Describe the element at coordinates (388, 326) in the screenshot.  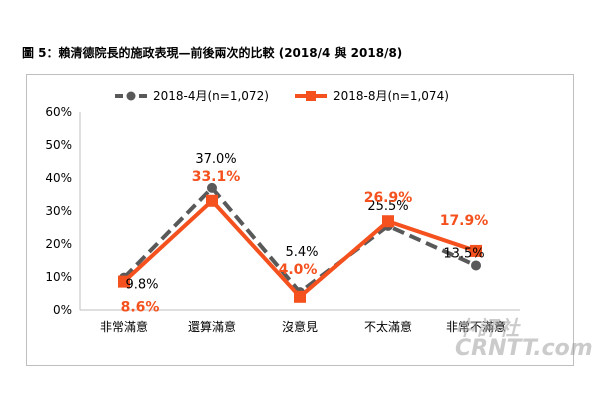
I see `x-tick-label: 不太滿意` at that location.